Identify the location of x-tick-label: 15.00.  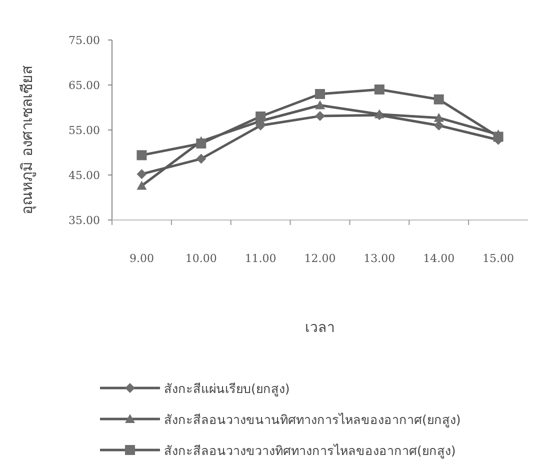
(498, 258).